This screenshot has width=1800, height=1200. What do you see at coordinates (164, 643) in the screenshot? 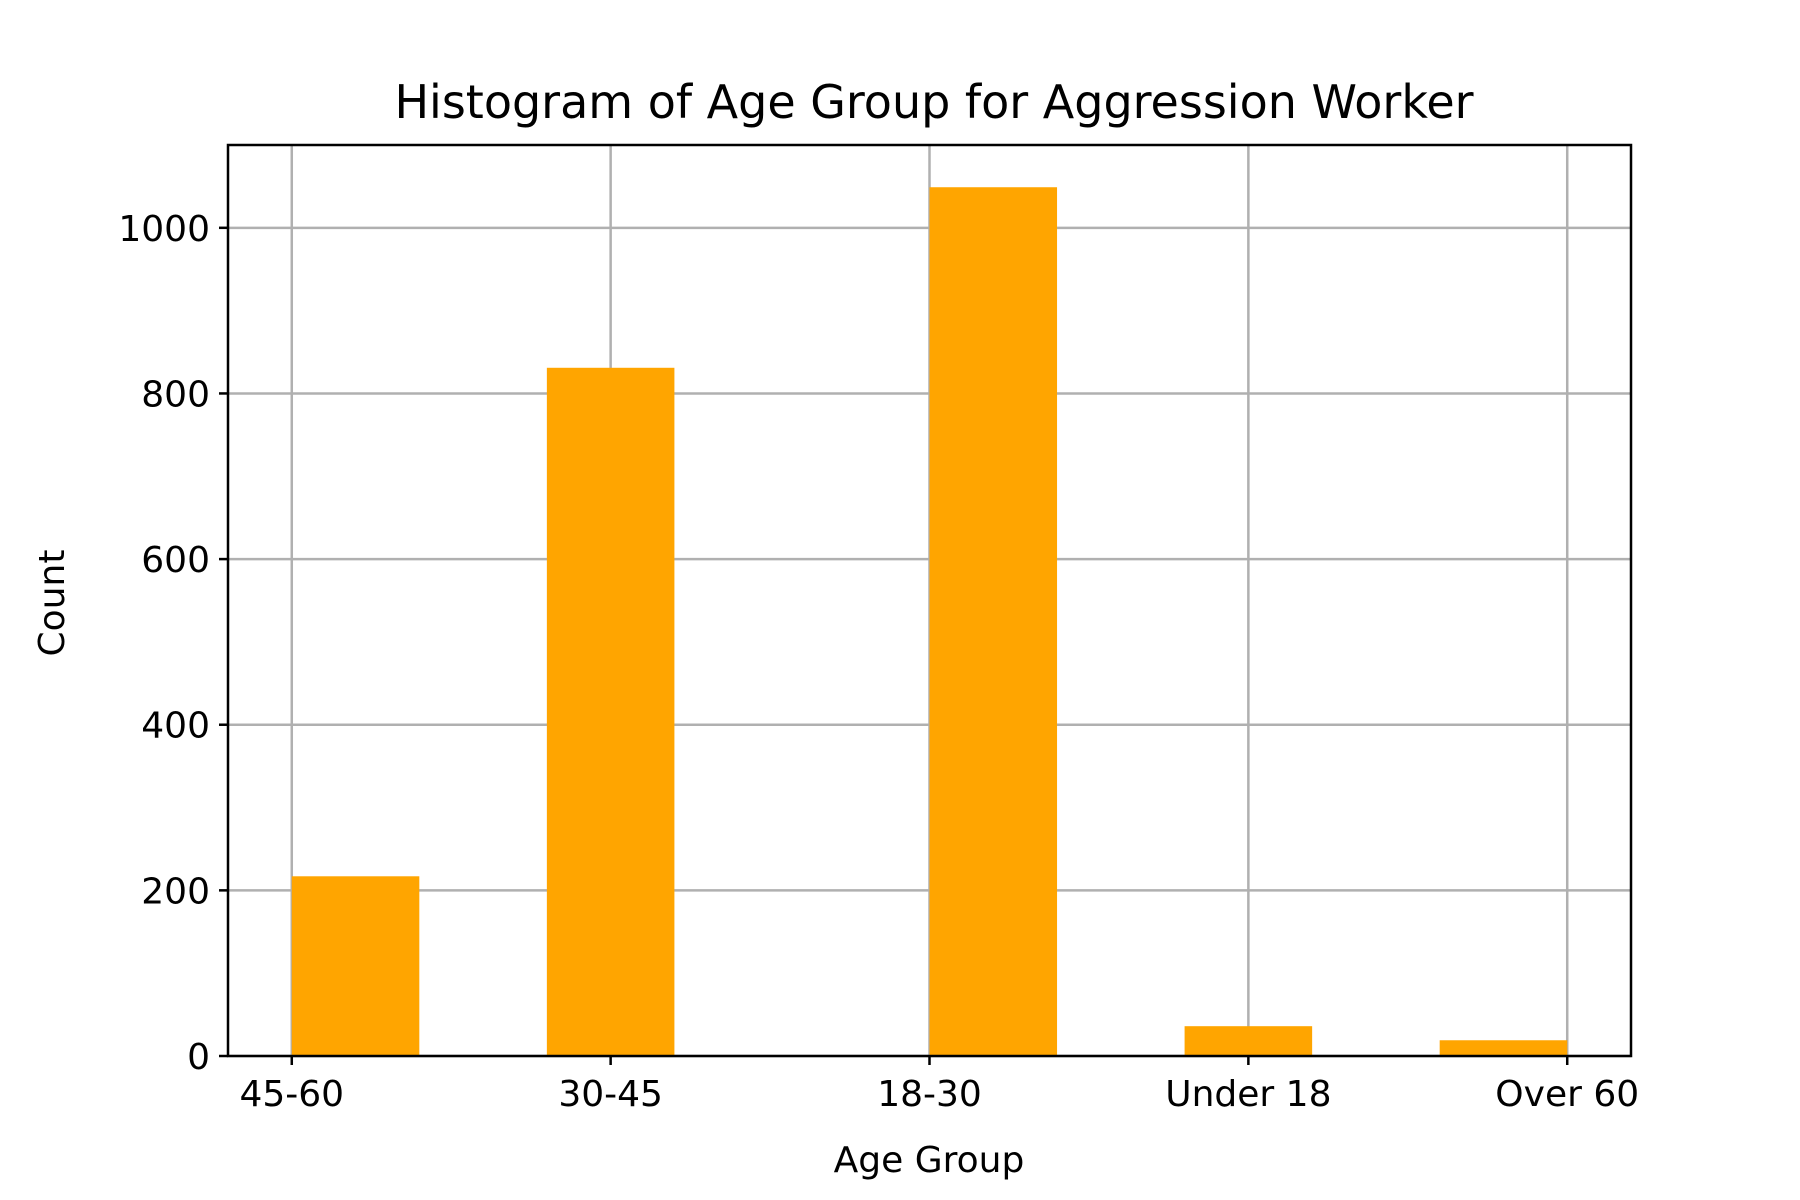
I see `y-tick-labels: 0 200 400 600 800 1000` at bounding box center [164, 643].